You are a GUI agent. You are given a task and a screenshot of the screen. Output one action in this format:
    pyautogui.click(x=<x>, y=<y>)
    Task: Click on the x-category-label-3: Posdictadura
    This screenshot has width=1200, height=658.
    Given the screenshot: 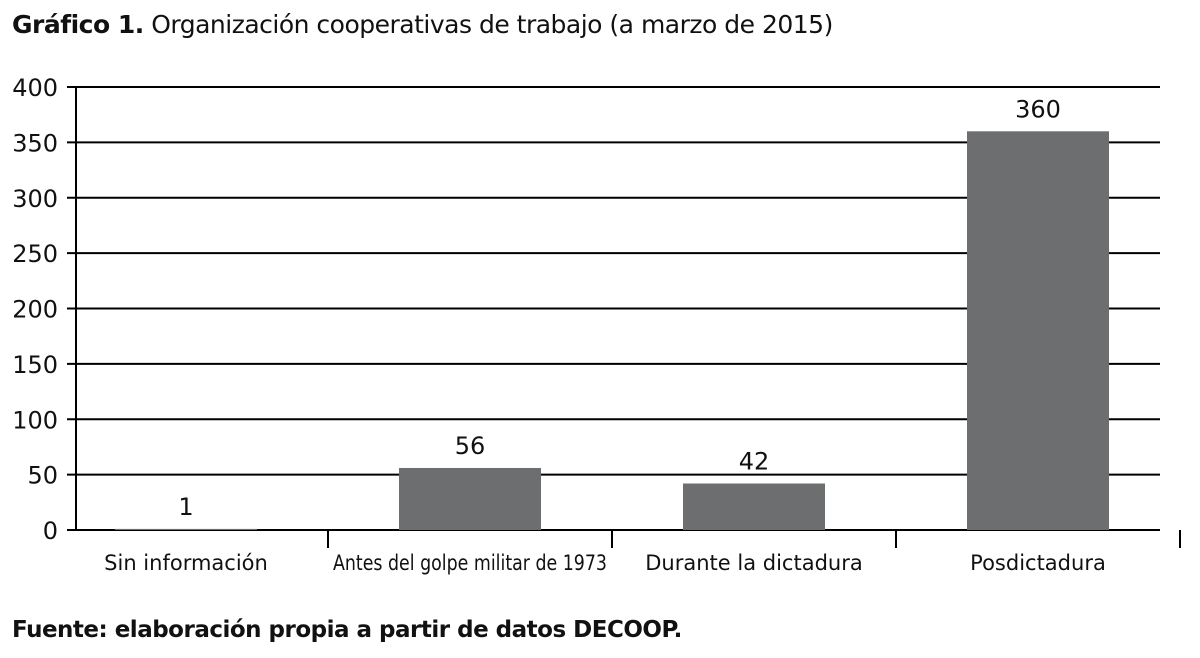 What is the action you would take?
    pyautogui.click(x=1038, y=563)
    